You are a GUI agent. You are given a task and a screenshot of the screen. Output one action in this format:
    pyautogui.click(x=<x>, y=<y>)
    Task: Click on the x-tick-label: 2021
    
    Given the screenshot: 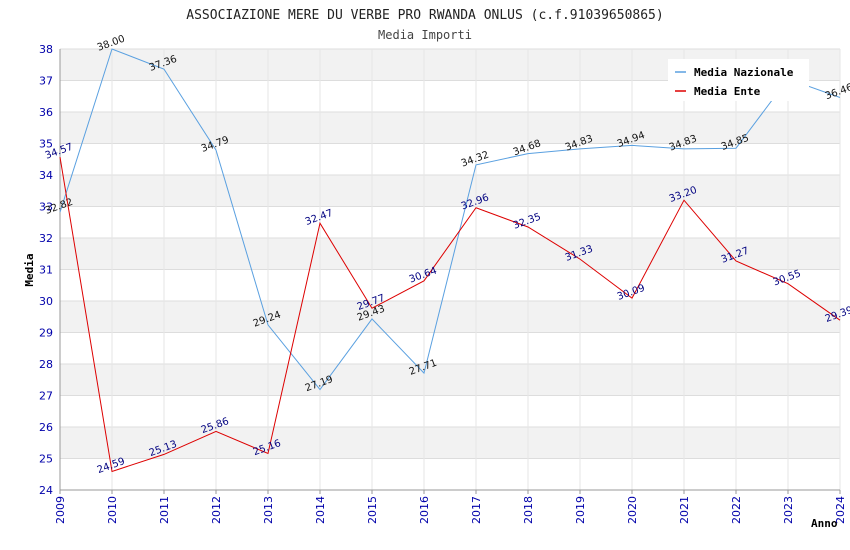 What is the action you would take?
    pyautogui.click(x=684, y=510)
    